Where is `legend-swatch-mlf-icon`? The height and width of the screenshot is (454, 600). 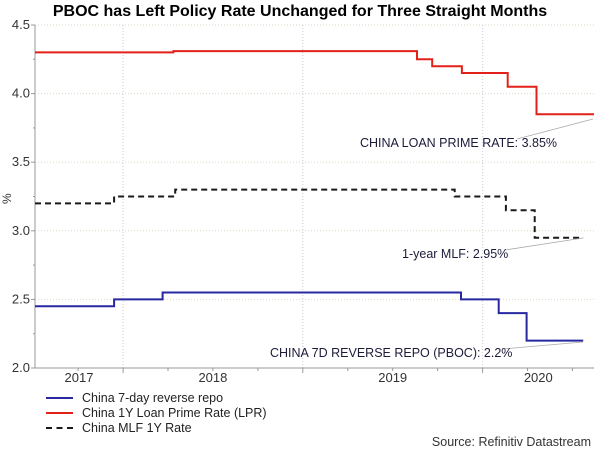 legend-swatch-mlf-icon is located at coordinates (59, 427).